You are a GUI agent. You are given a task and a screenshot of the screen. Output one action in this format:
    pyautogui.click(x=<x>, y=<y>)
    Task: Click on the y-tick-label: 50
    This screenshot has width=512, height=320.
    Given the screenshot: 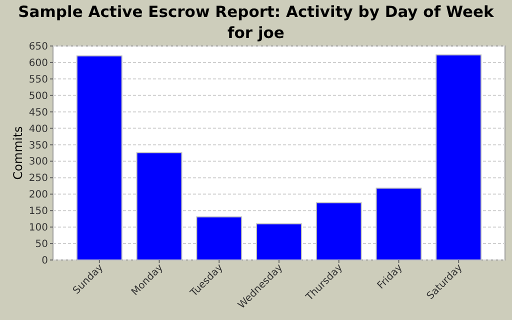 What is the action you would take?
    pyautogui.click(x=41, y=244)
    